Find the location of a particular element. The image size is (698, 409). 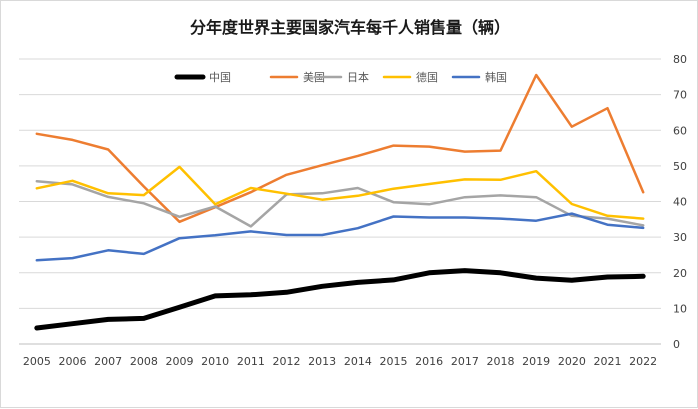

x-tick-label: 2020 is located at coordinates (572, 361).